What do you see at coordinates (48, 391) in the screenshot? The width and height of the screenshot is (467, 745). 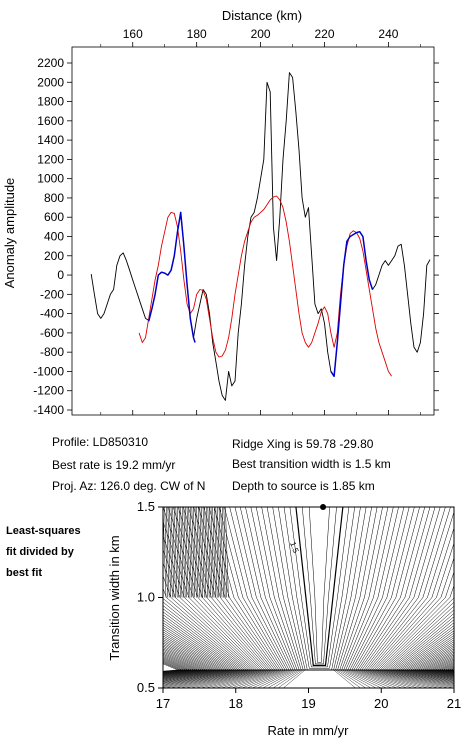 I see `top-y-tick-label: -1200` at bounding box center [48, 391].